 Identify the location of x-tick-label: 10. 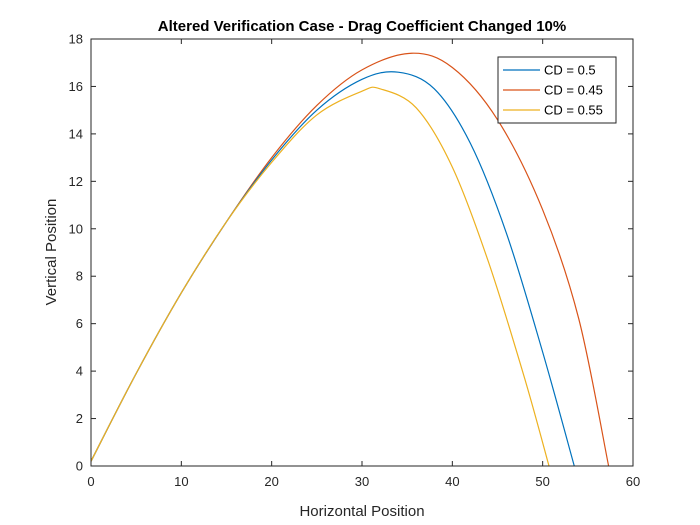
(181, 481).